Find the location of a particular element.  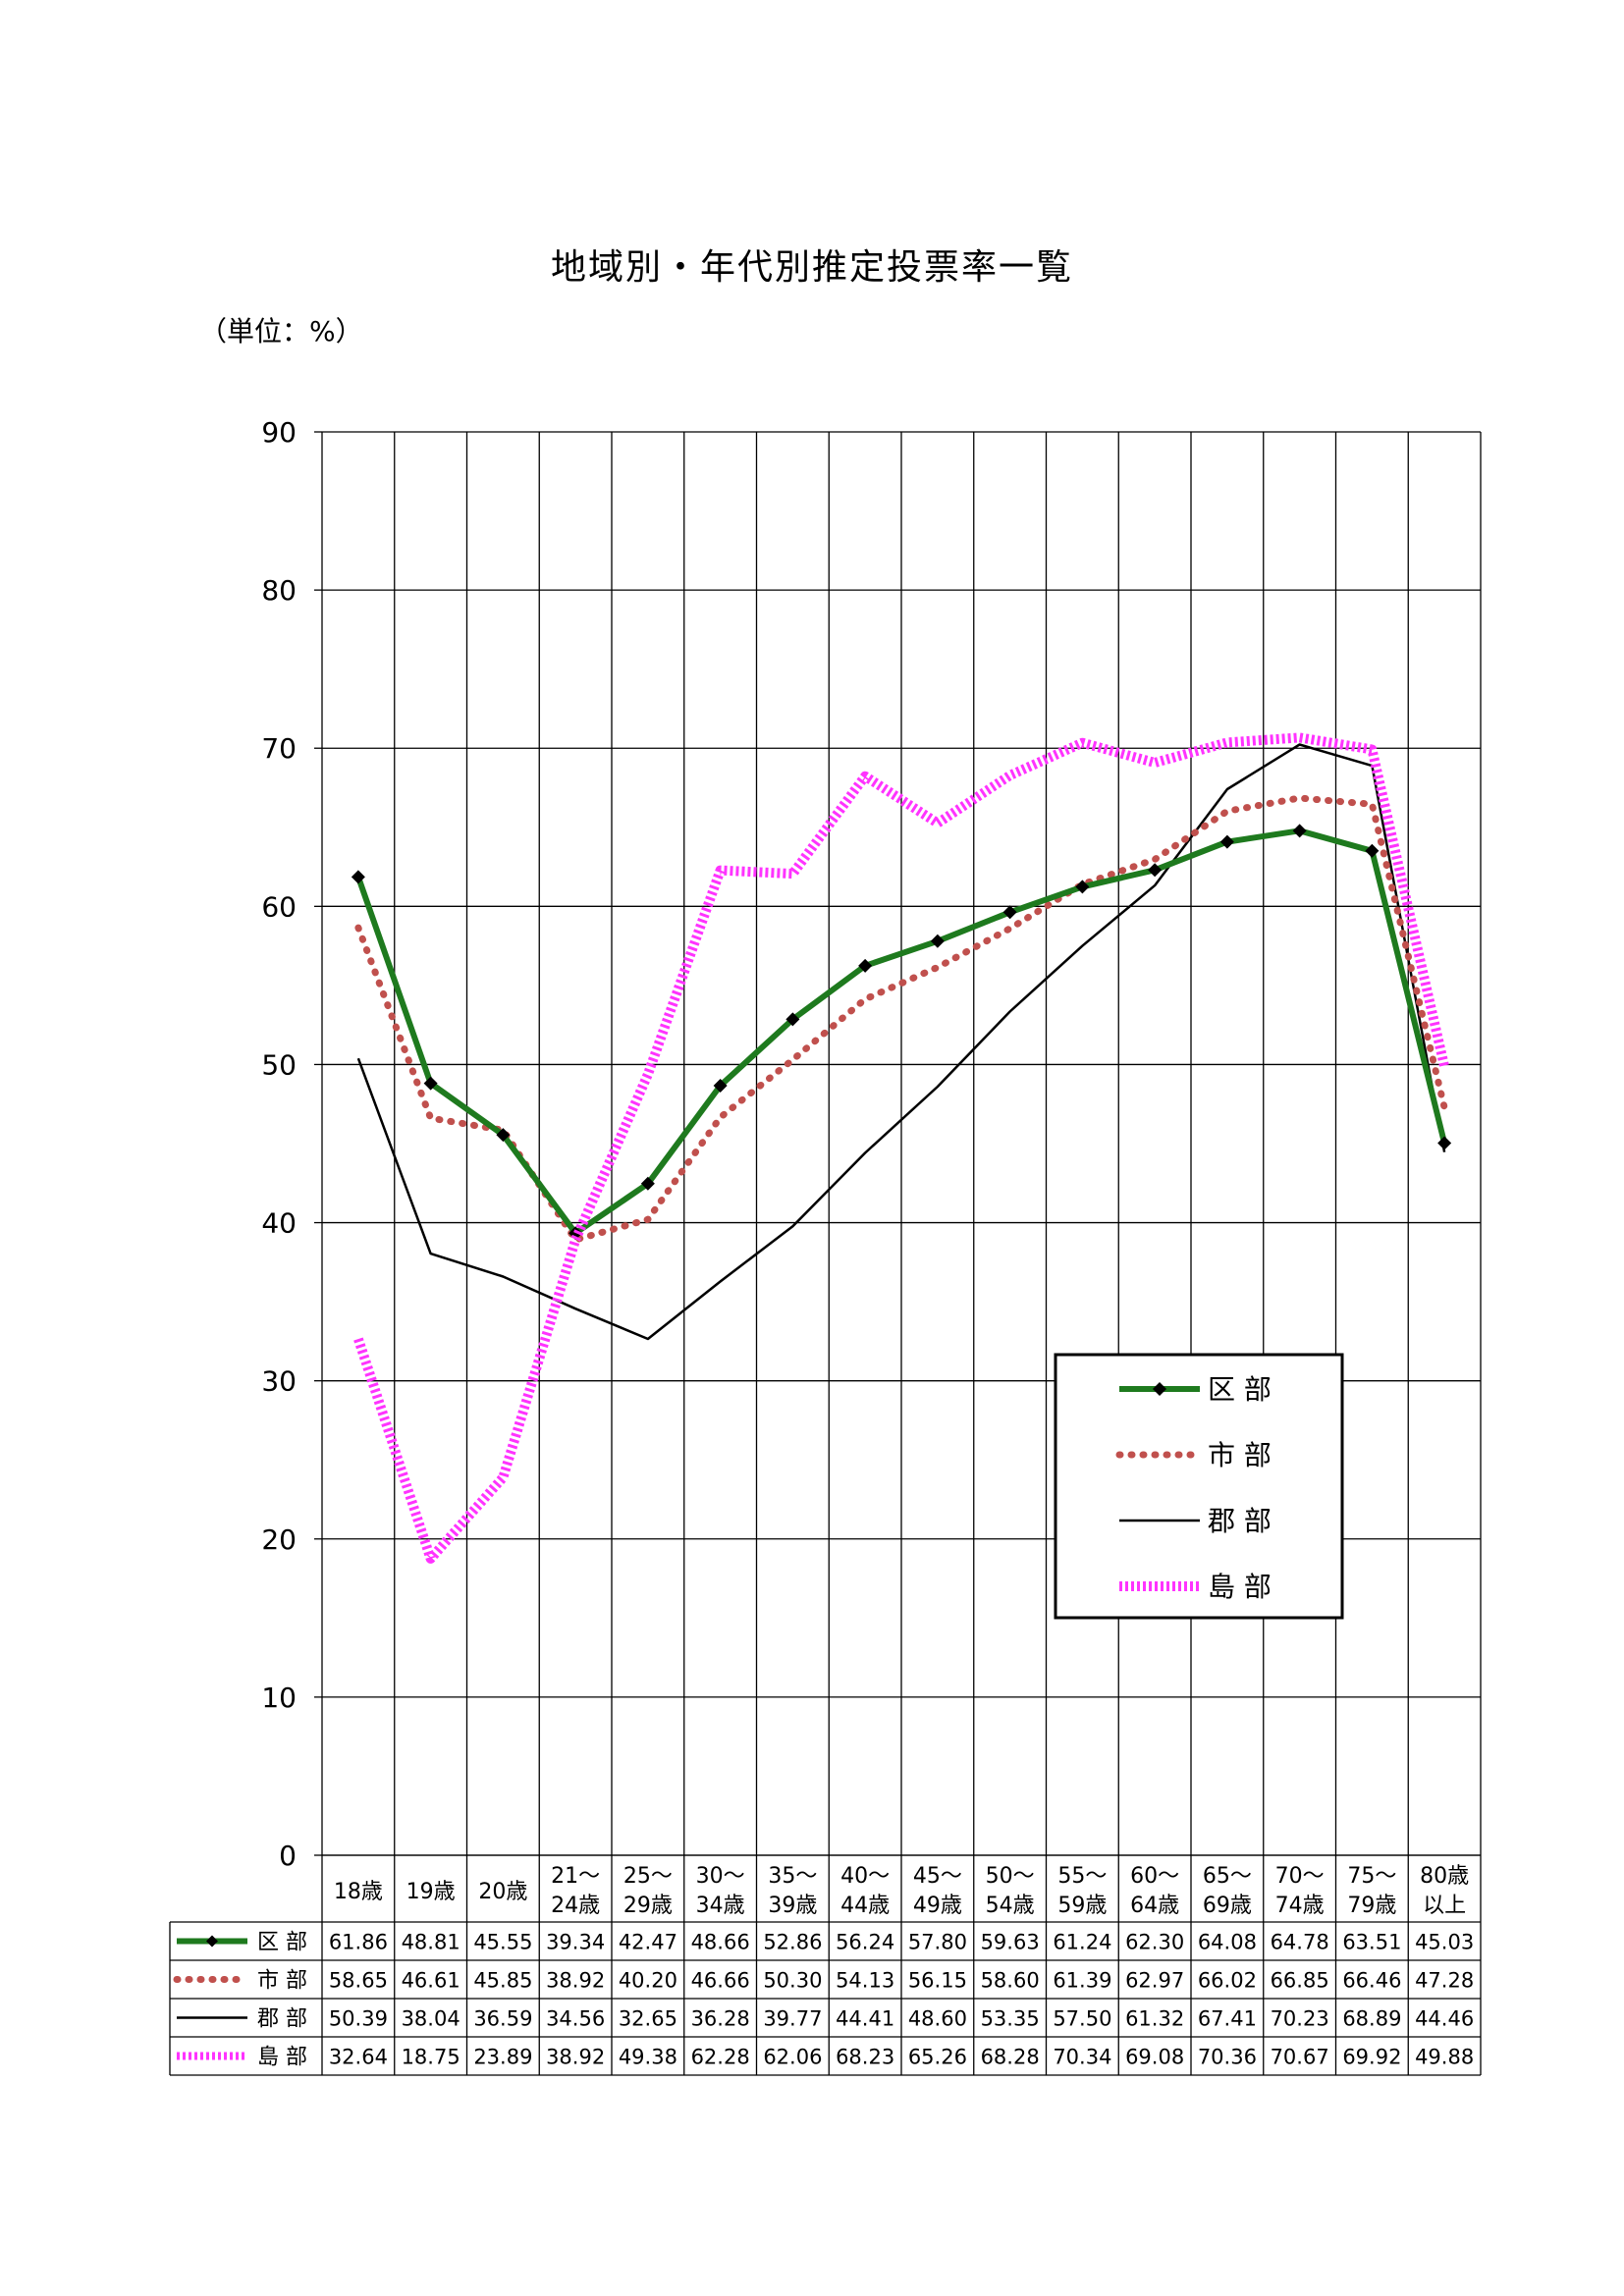

table-cell-value: 52.86 is located at coordinates (792, 1942).